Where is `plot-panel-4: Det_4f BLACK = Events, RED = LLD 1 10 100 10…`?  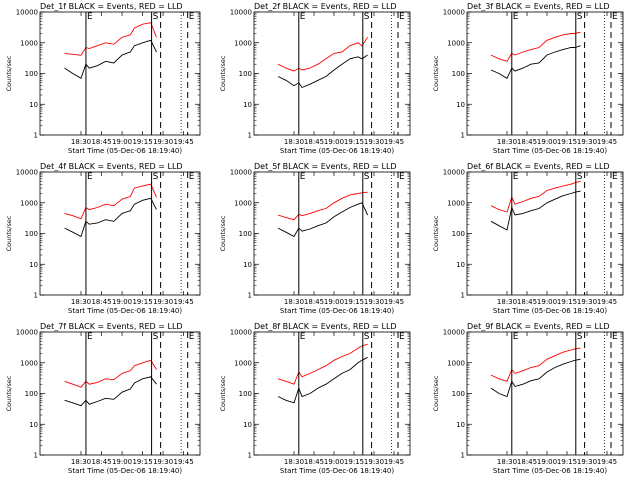 plot-panel-4: Det_4f BLACK = Events, RED = LLD 1 10 100 10… is located at coordinates (103, 238).